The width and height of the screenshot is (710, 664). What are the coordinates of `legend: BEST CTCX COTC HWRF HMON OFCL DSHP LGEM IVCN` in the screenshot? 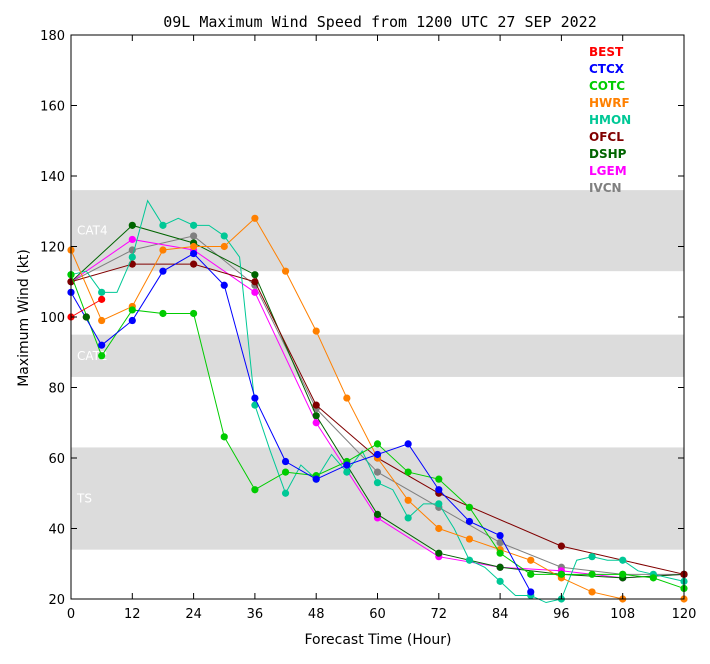 It's located at (610, 120).